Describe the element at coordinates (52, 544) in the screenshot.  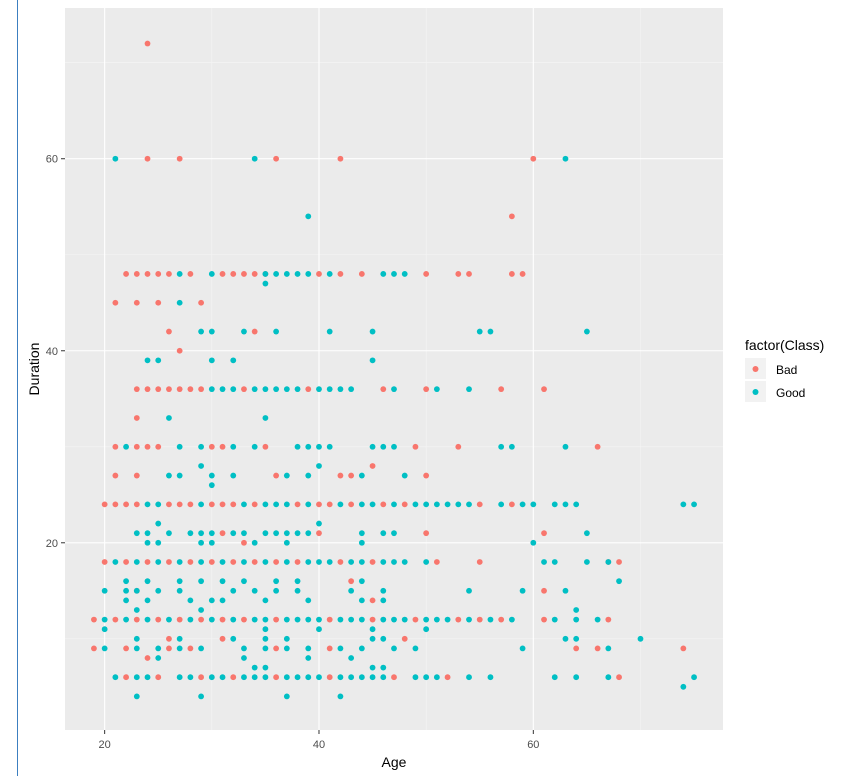
I see `y-tick-label: 20` at that location.